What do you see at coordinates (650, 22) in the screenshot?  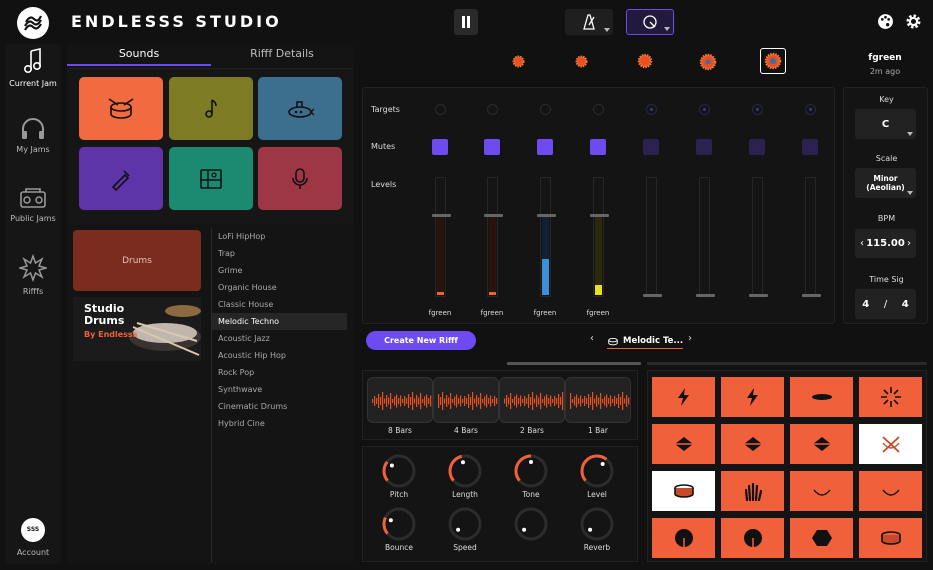 I see `quantize-button` at bounding box center [650, 22].